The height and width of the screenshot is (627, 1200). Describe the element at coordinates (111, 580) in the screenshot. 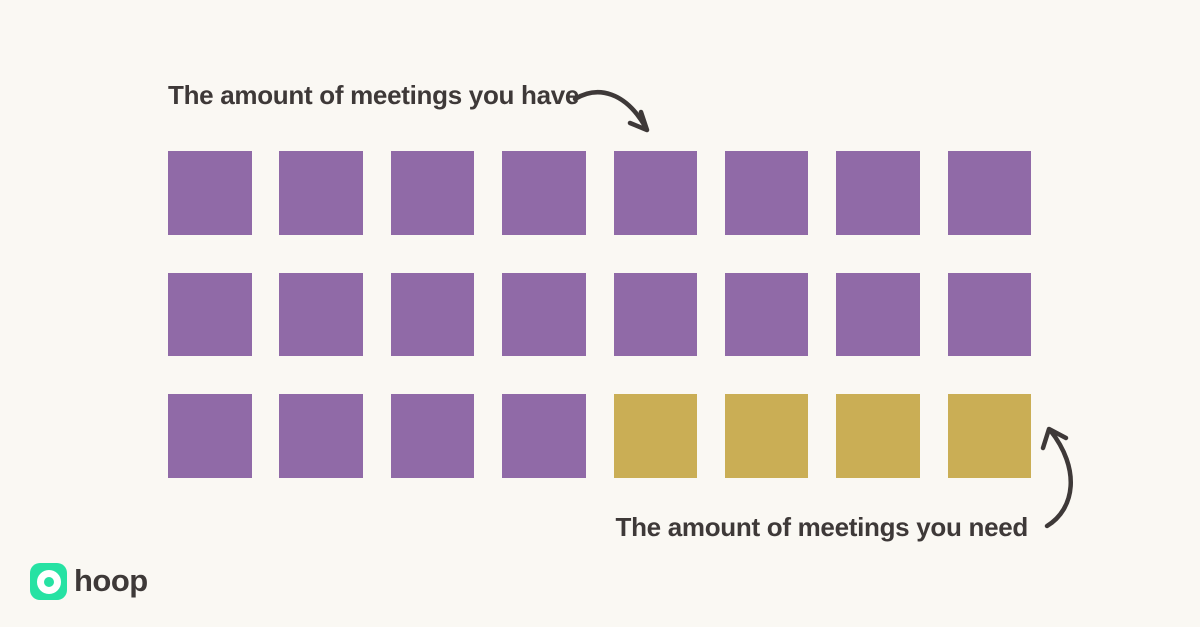

I see `hoop-logo-text: hoop` at that location.